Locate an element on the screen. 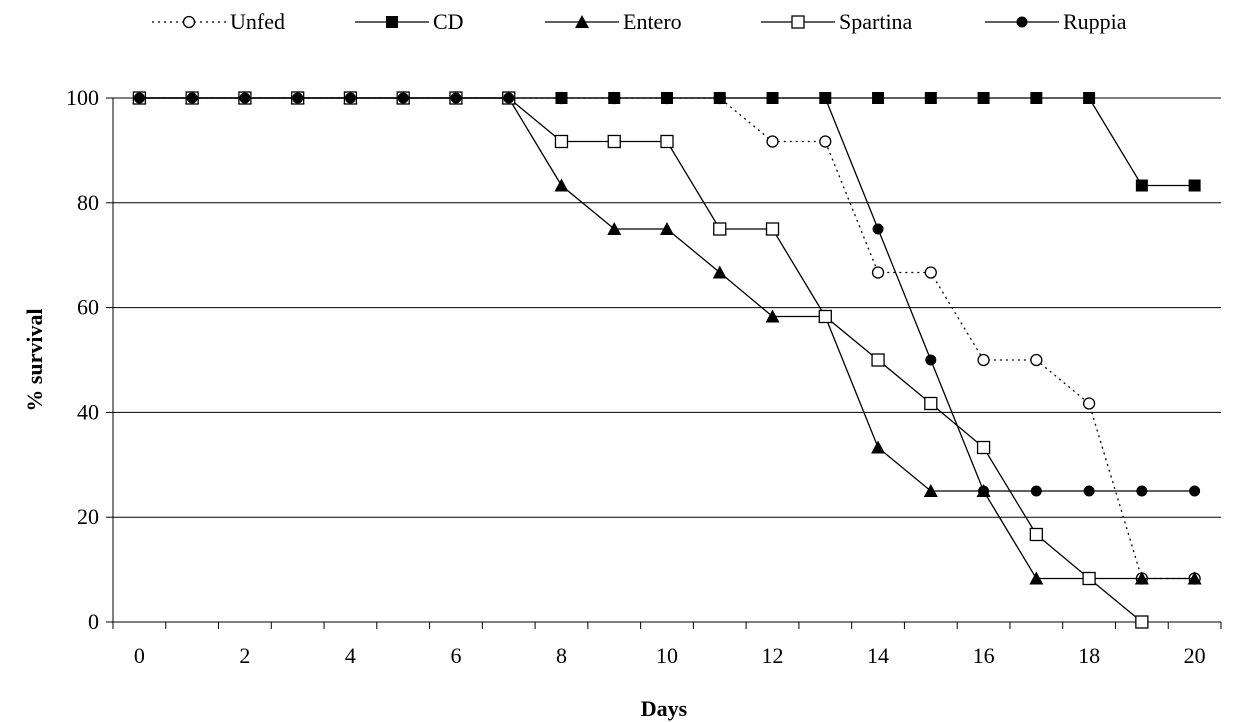 This screenshot has width=1244, height=722. x-tick-label: 0 is located at coordinates (139, 655).